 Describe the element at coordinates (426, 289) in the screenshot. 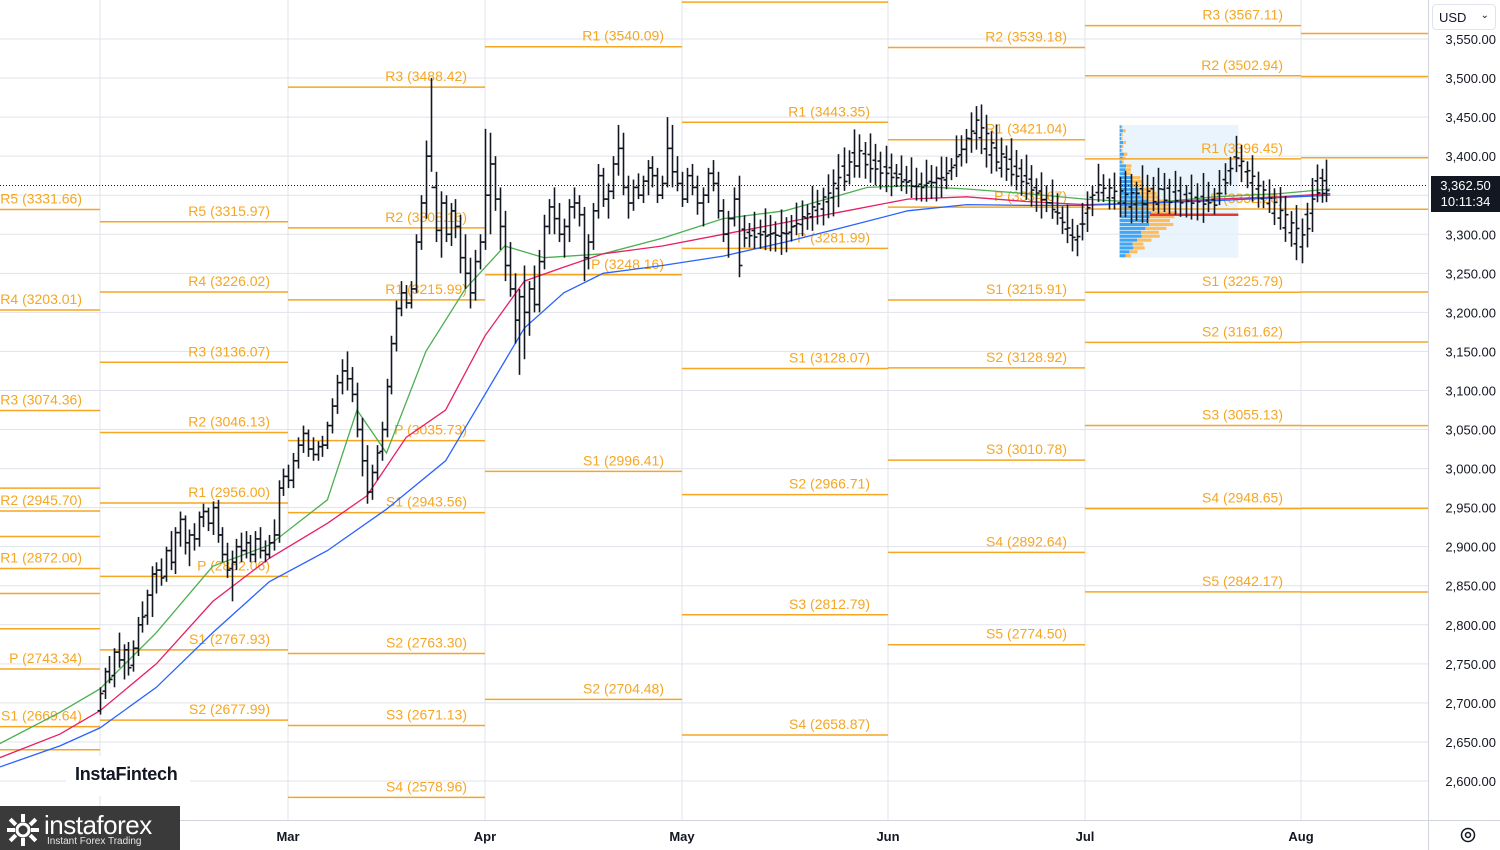

I see `pivot-level-label: R1 (3215.99)` at that location.